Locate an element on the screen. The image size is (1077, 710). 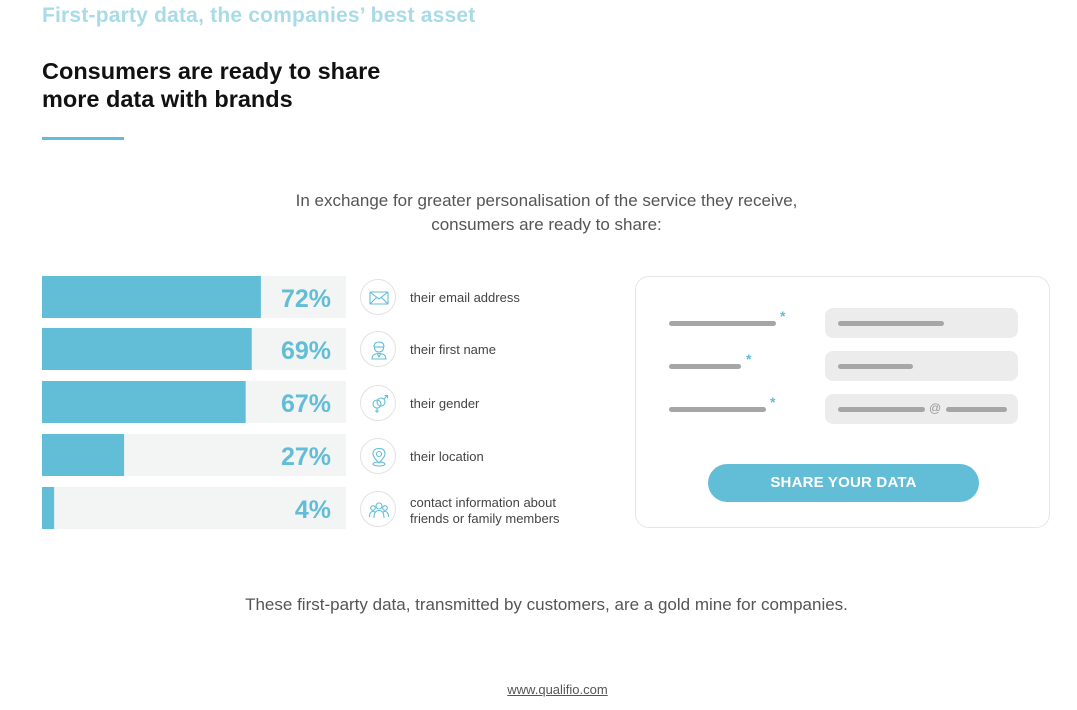
group-icon is located at coordinates (379, 510).